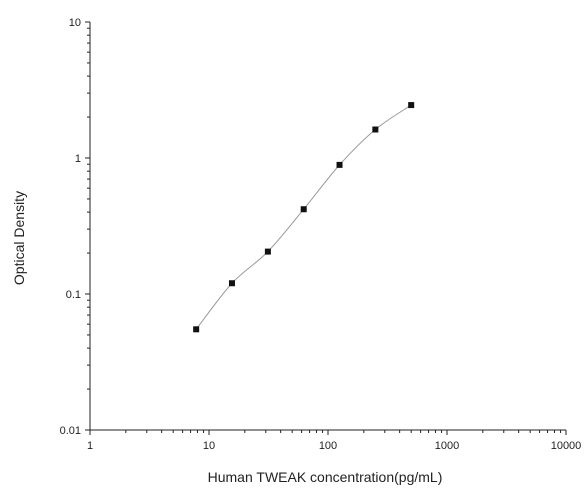  I want to click on x-tick-label: 10000, so click(566, 446).